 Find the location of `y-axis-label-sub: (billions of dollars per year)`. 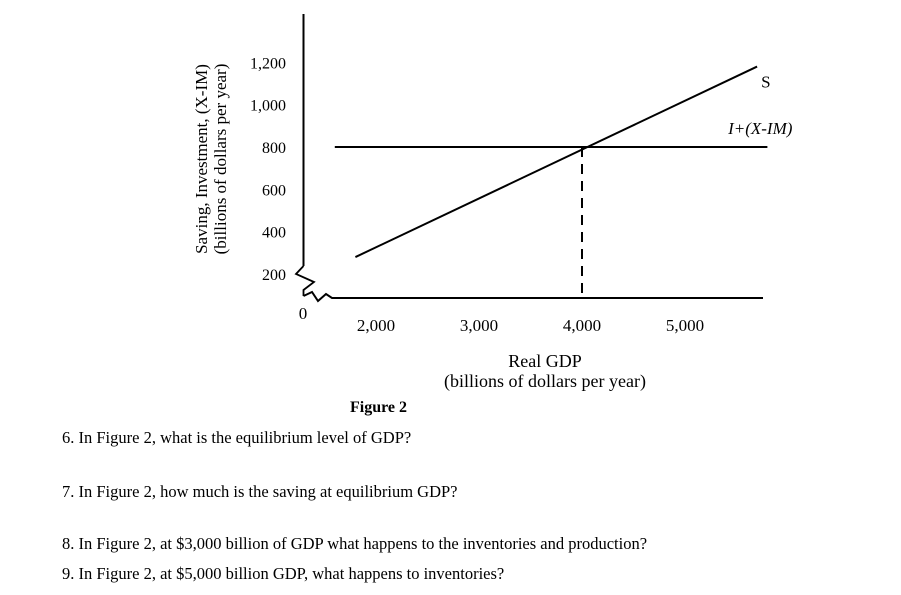

y-axis-label-sub: (billions of dollars per year) is located at coordinates (220, 159).